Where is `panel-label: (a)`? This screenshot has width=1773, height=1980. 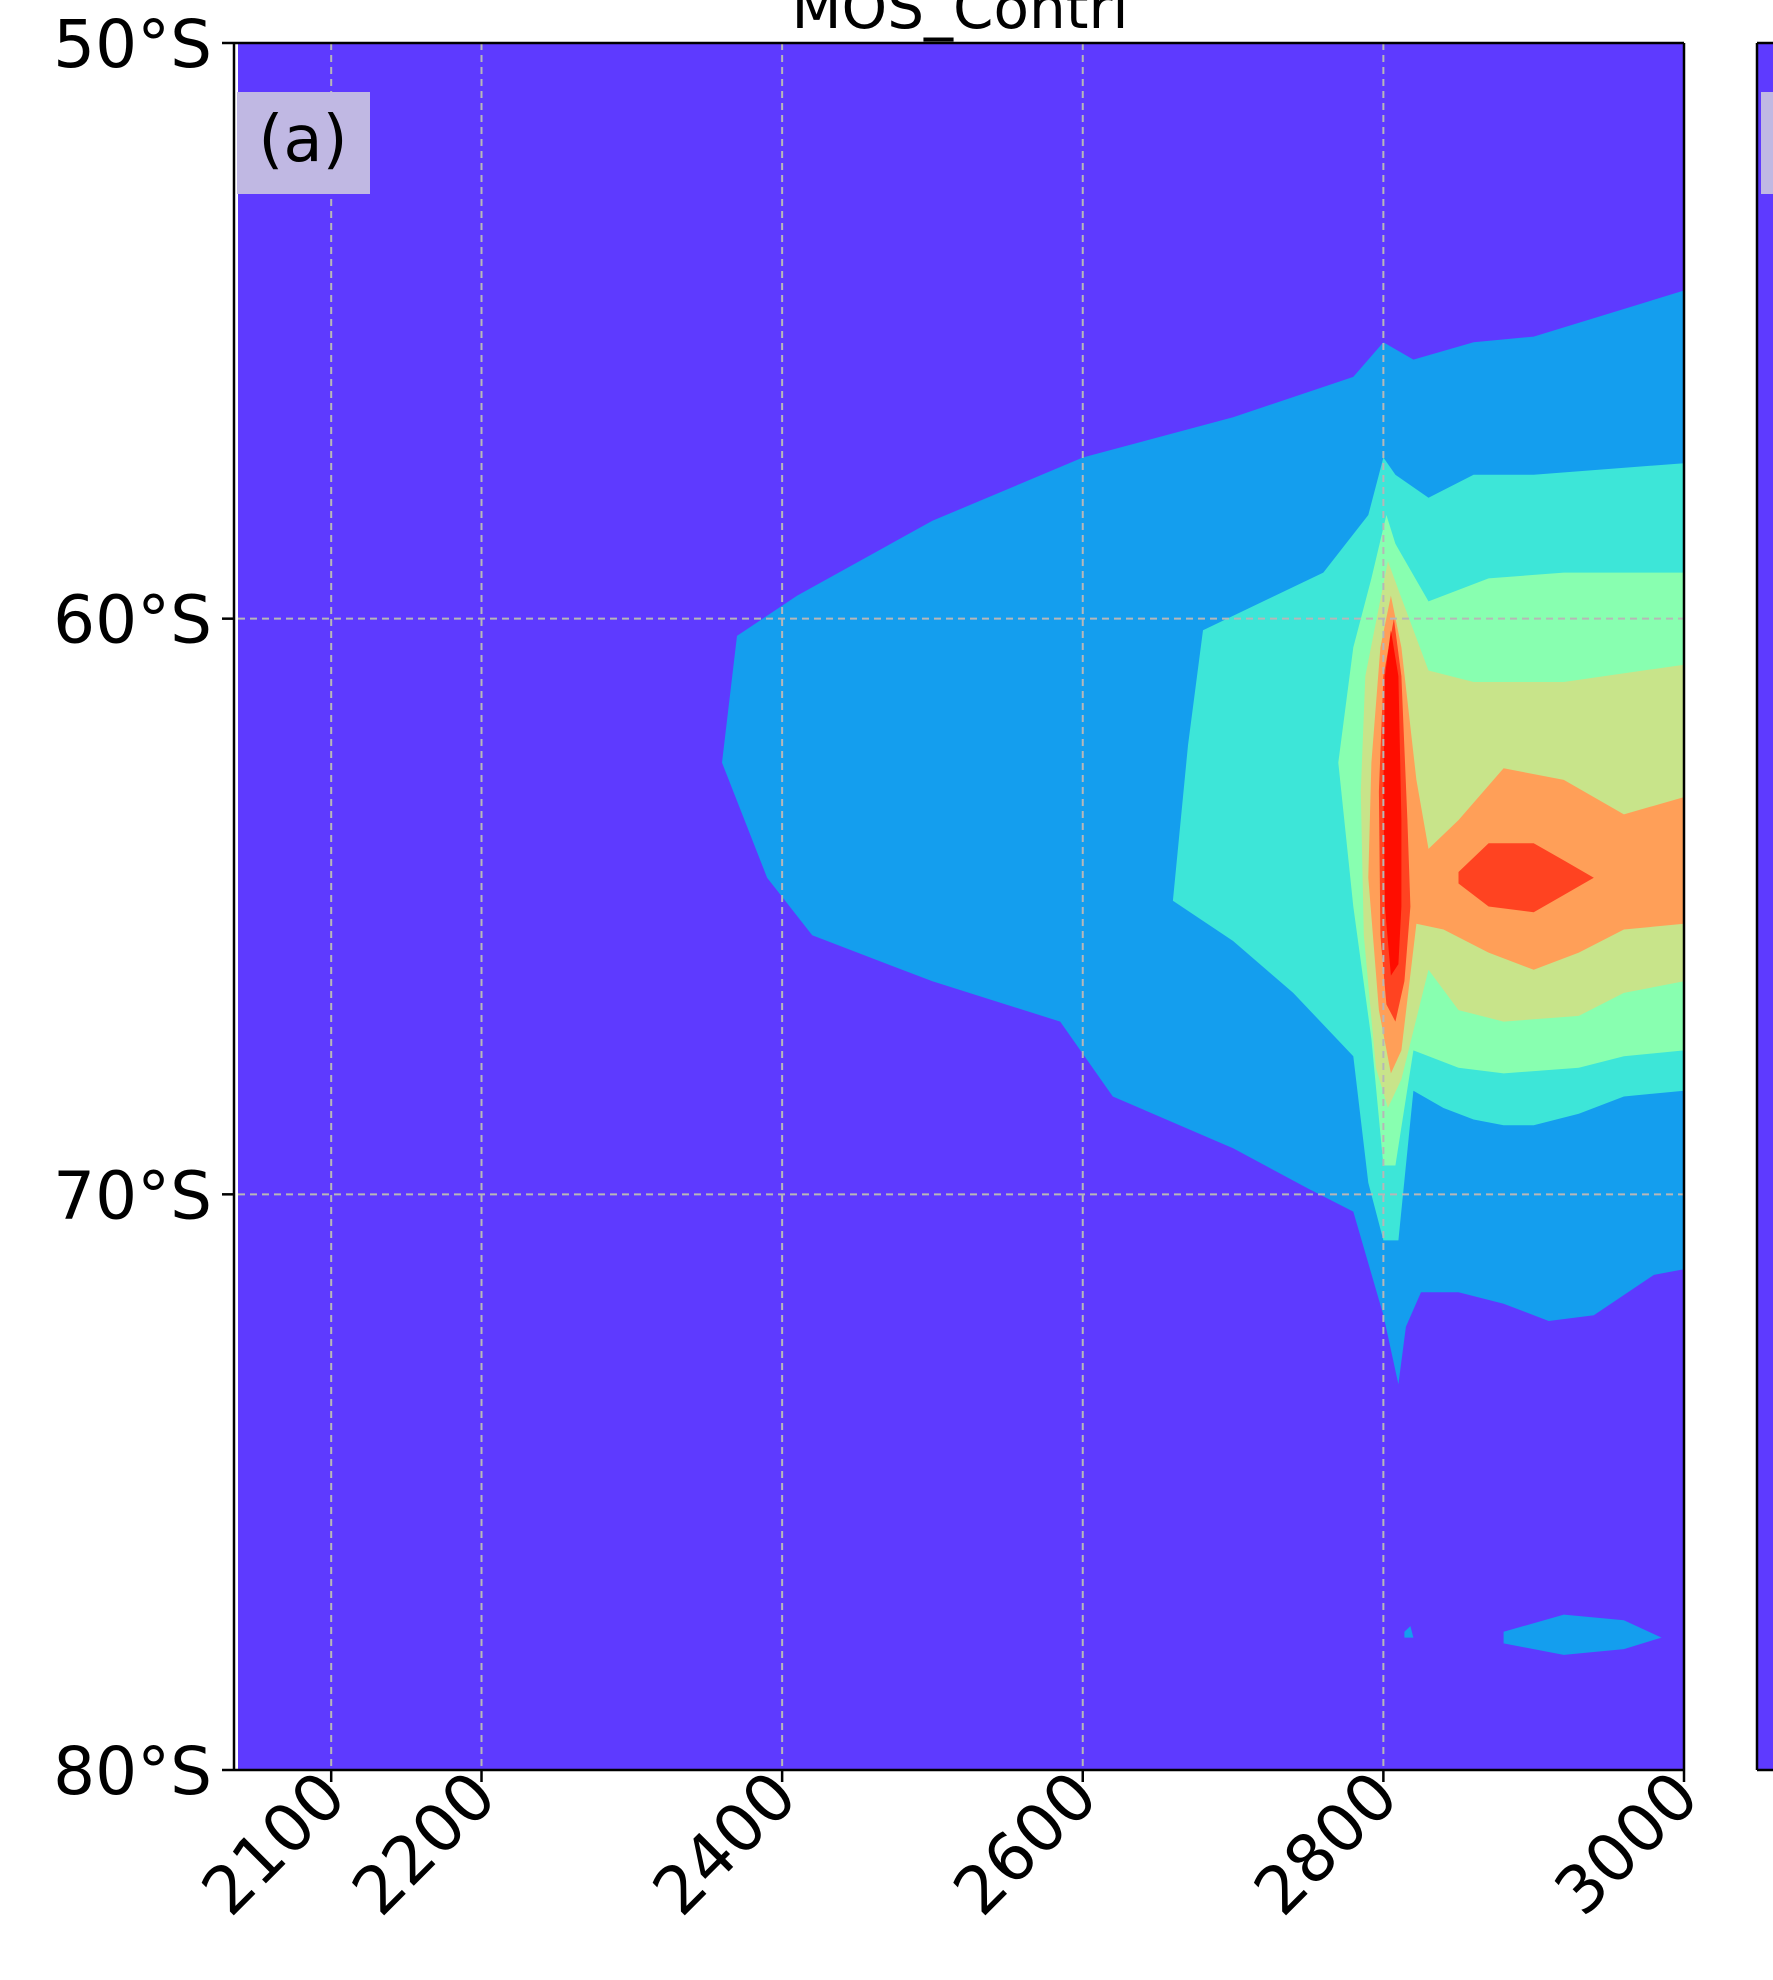 panel-label: (a) is located at coordinates (303, 143).